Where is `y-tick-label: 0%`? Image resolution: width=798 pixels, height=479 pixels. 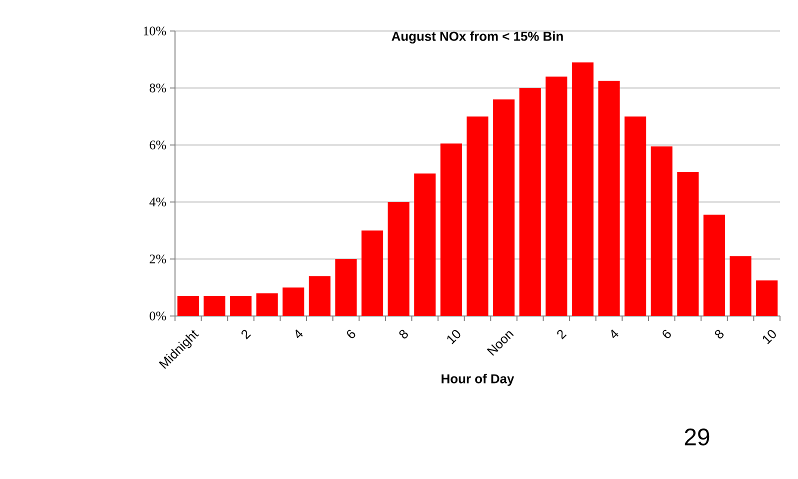
y-tick-label: 0% is located at coordinates (158, 316).